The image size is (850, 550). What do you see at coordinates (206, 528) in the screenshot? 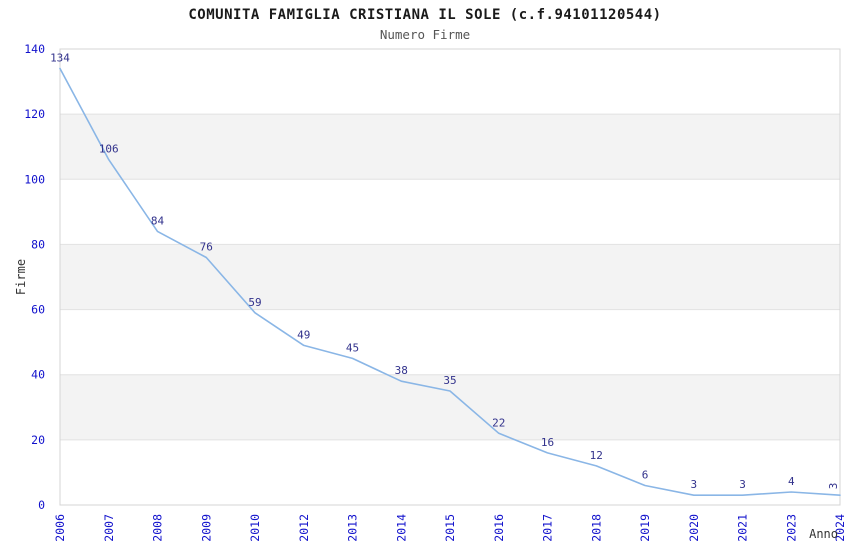
I see `x-tick-label: 2009` at bounding box center [206, 528].